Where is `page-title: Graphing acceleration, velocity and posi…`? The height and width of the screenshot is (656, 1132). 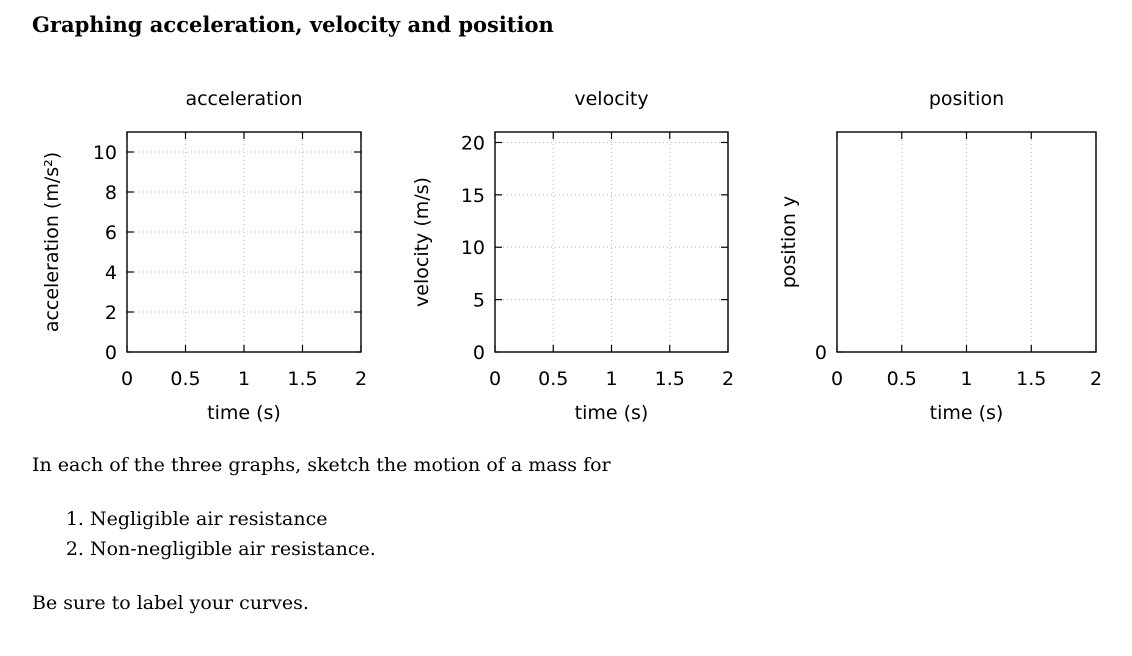
page-title: Graphing acceleration, velocity and posi… is located at coordinates (293, 24).